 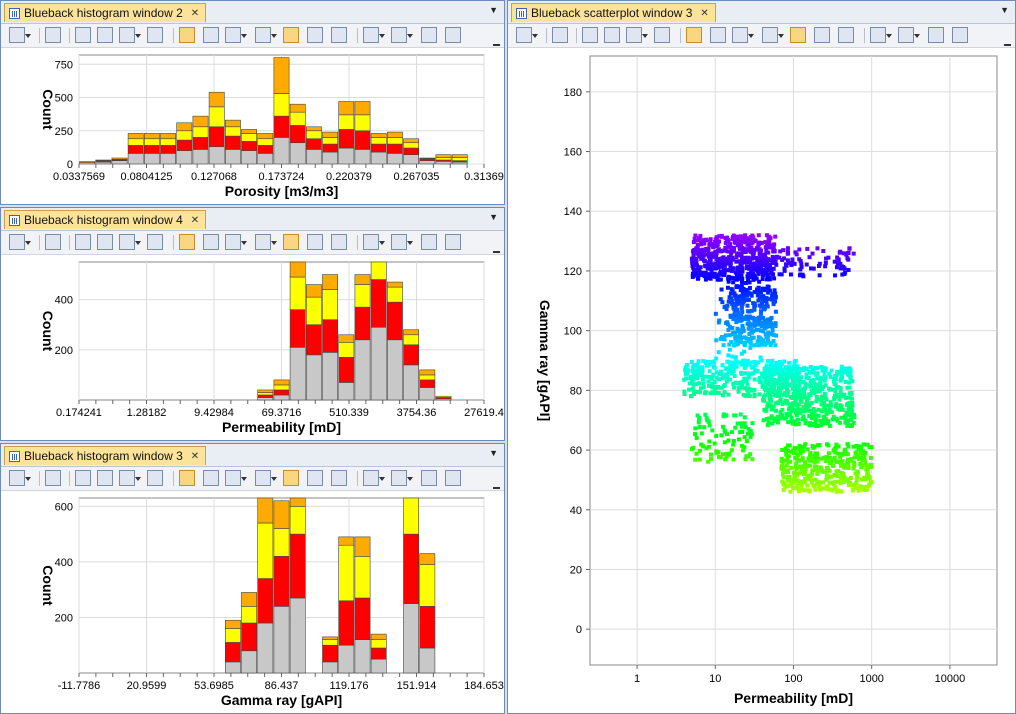 What do you see at coordinates (105, 219) in the screenshot?
I see `tab-histogram-window-4: Blueback histogram window 4 ✕` at bounding box center [105, 219].